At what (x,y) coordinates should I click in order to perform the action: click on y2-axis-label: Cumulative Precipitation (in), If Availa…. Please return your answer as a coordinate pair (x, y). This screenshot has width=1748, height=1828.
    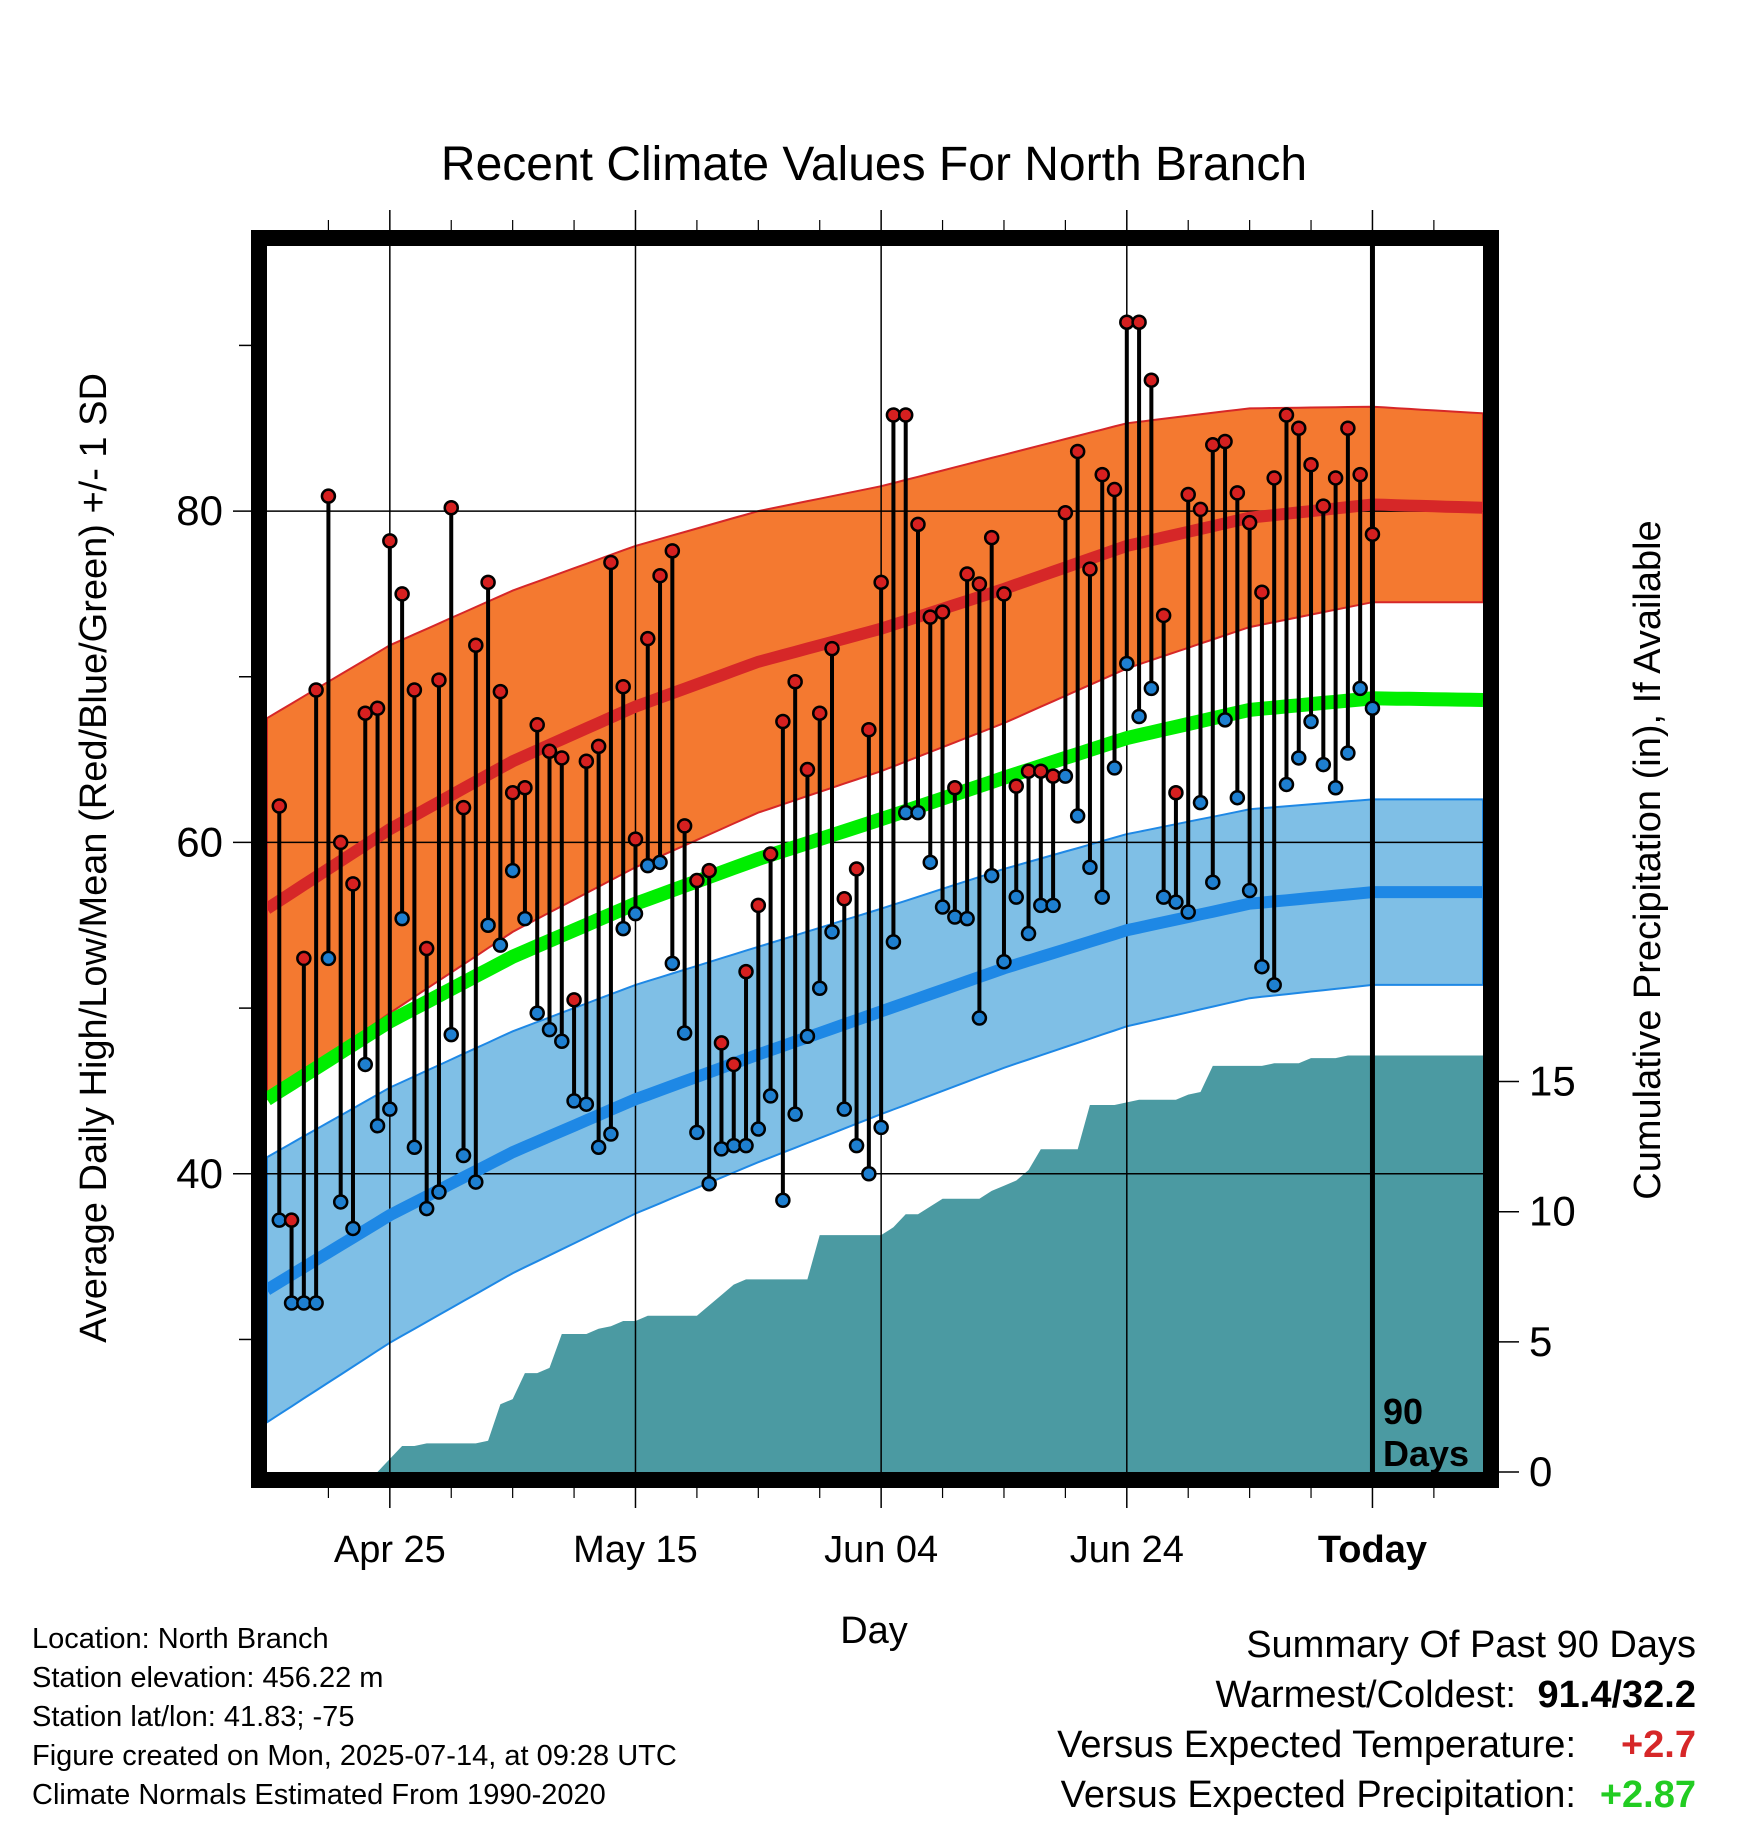
    Looking at the image, I should click on (1648, 859).